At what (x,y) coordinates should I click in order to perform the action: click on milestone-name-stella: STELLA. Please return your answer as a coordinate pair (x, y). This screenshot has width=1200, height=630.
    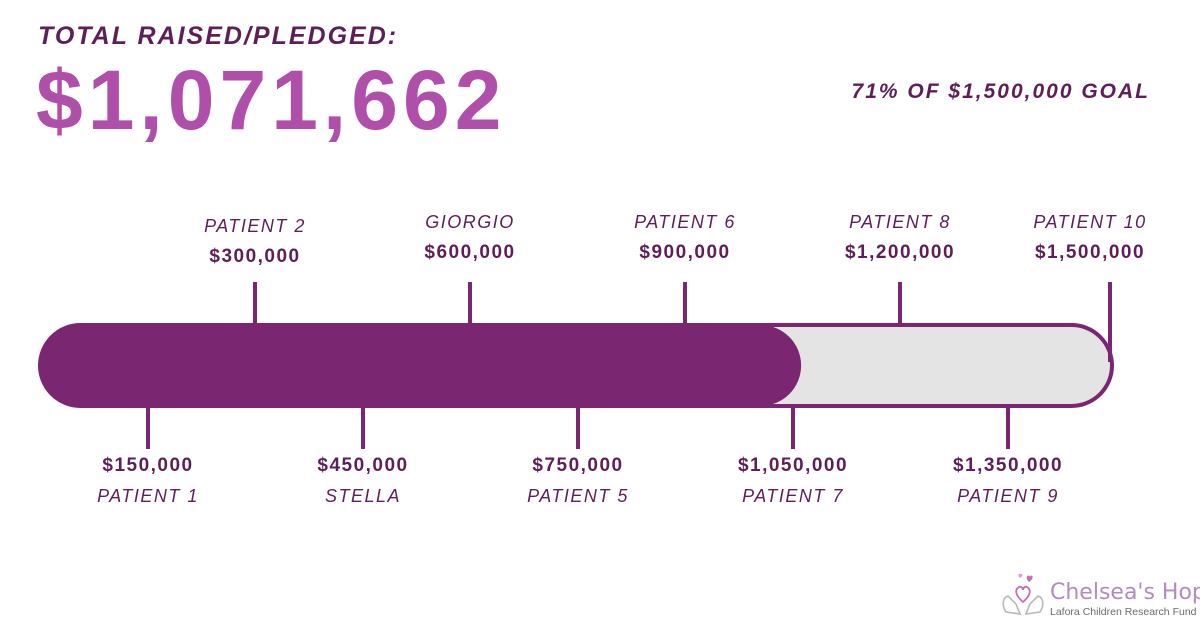
    Looking at the image, I should click on (363, 496).